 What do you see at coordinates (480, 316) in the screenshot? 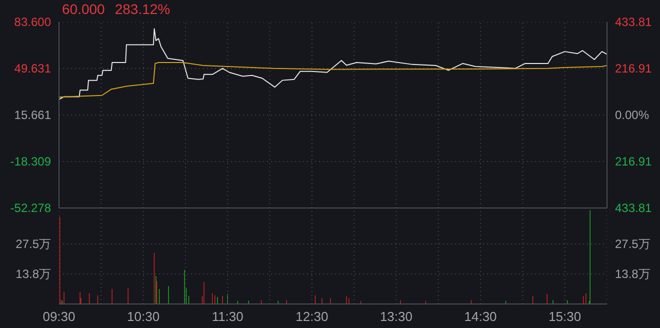
I see `x-tick-label: 14:30` at bounding box center [480, 316].